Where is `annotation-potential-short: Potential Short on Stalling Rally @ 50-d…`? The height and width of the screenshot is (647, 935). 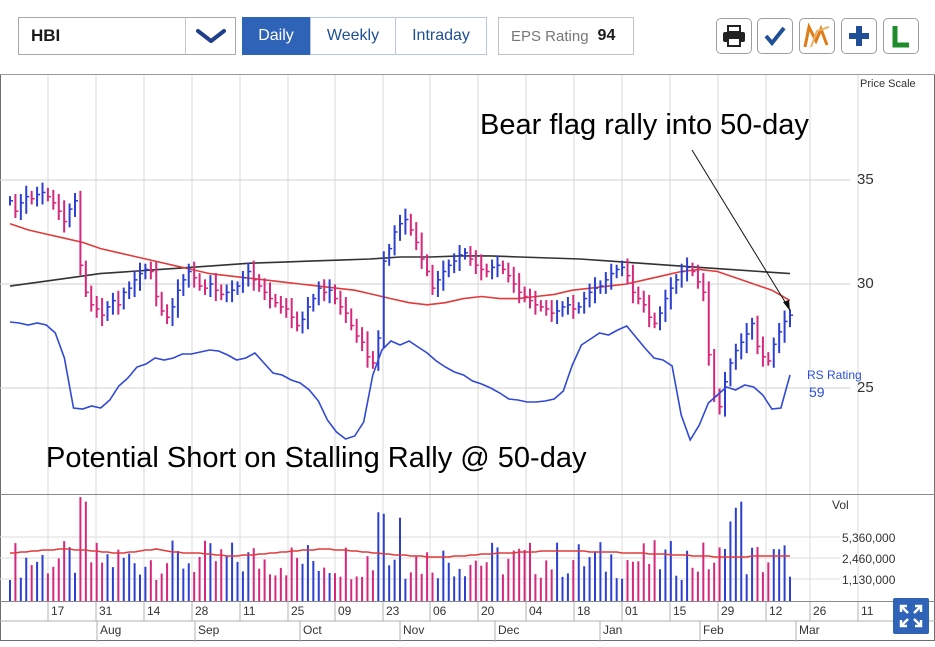 annotation-potential-short: Potential Short on Stalling Rally @ 50-d… is located at coordinates (316, 458).